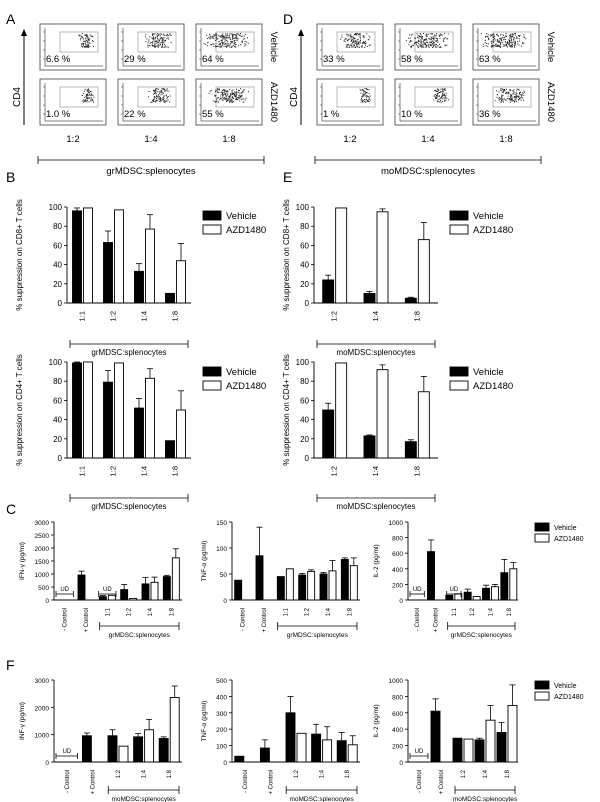 The image size is (600, 802). Describe the element at coordinates (19, 255) in the screenshot. I see `y-axis-label: % suppression on CD8+ T cells` at that location.